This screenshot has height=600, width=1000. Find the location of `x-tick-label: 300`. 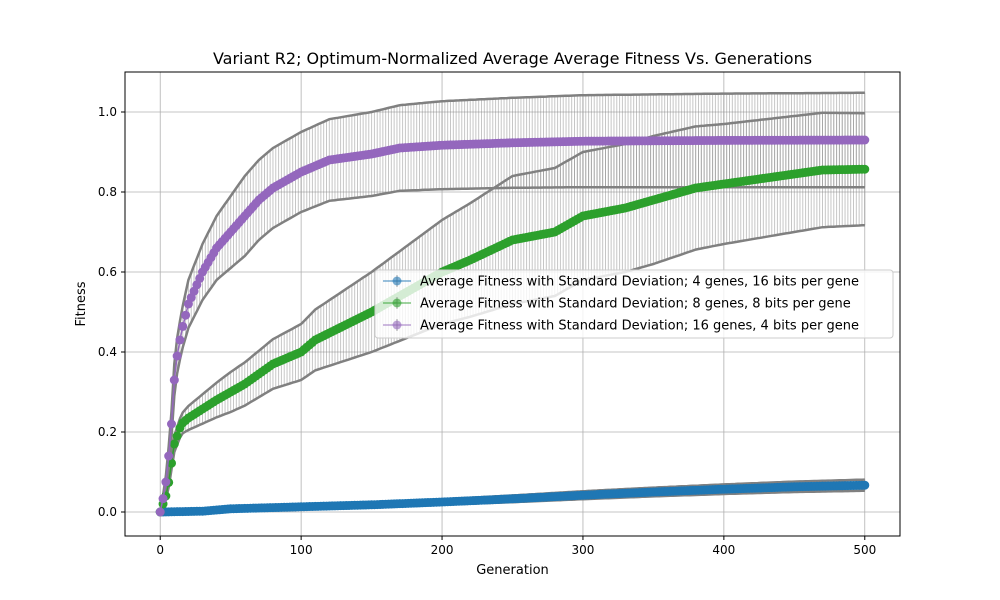

x-tick-label: 300 is located at coordinates (583, 550).